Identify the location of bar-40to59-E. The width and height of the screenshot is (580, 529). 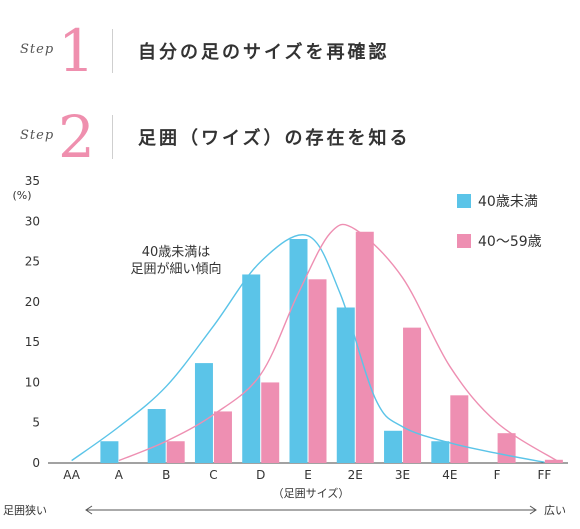
(317, 371).